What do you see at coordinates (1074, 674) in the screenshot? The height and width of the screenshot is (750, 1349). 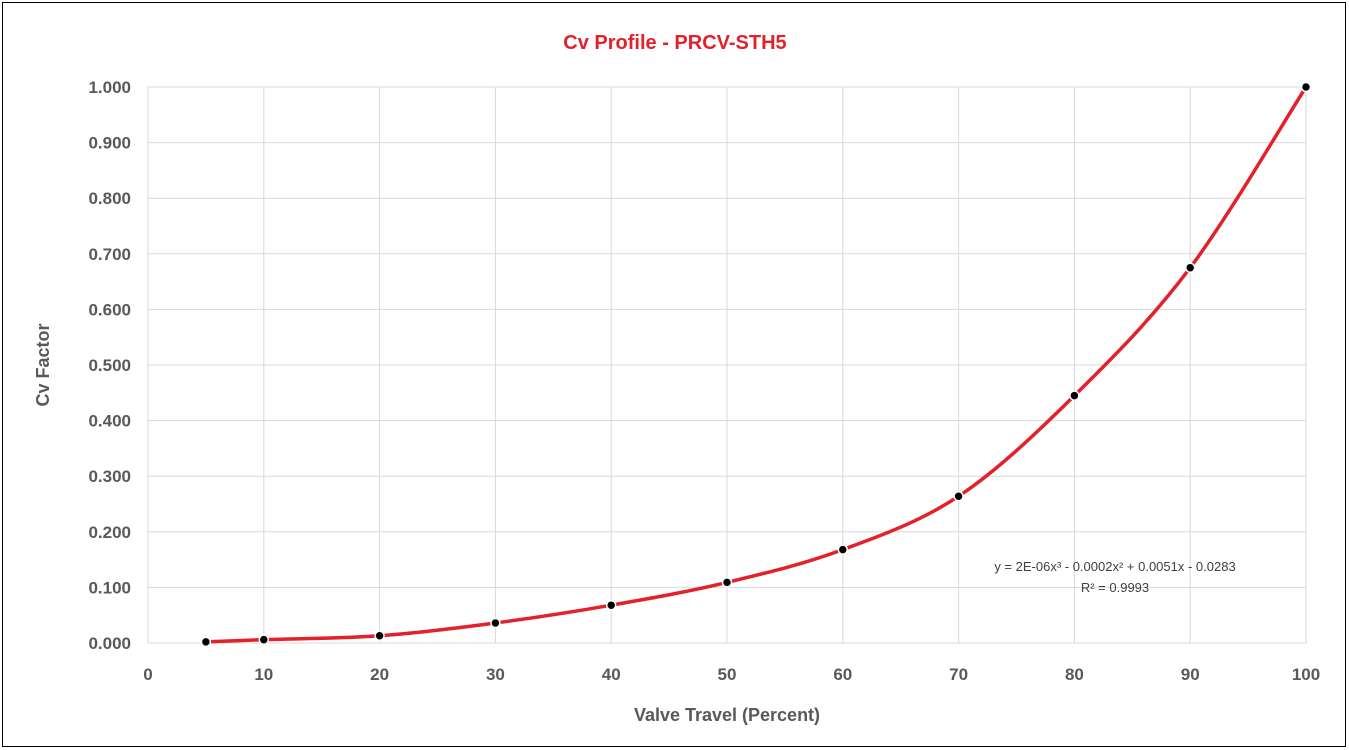 I see `x-tick-label: 80` at bounding box center [1074, 674].